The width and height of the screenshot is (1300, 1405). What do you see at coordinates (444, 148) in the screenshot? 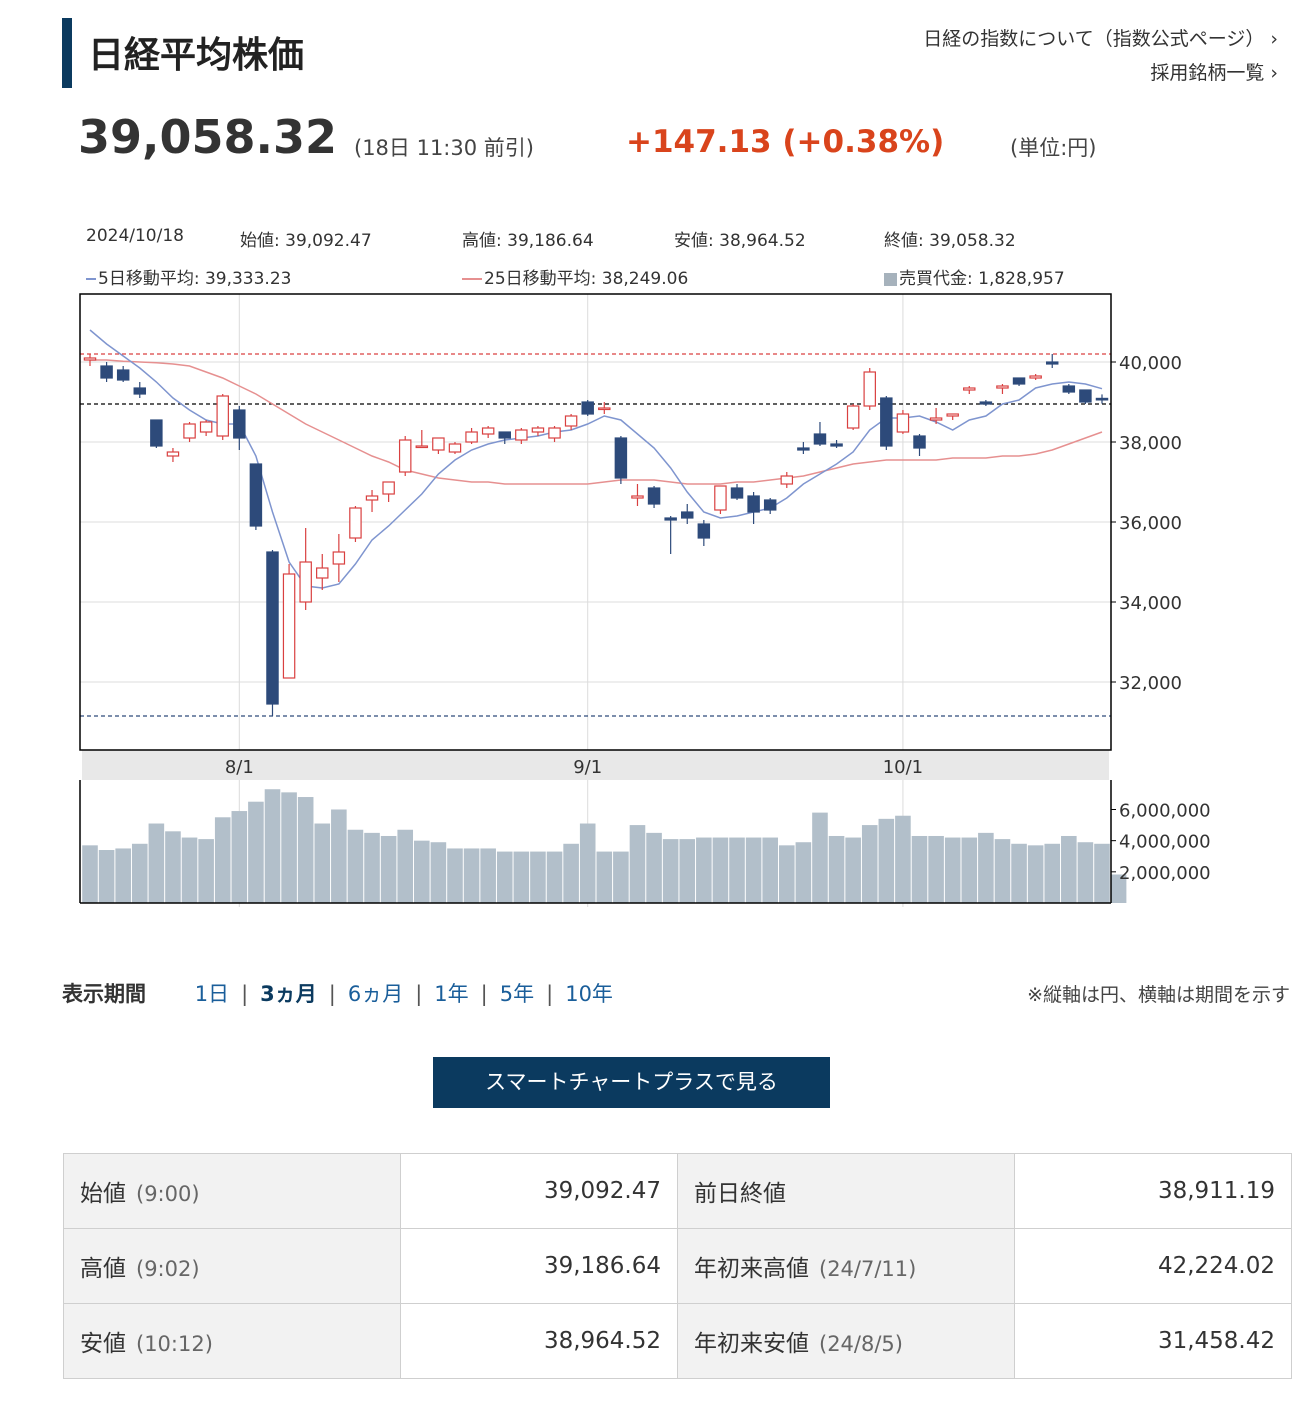
I see `price-time: (18日 11:30 前引)` at bounding box center [444, 148].